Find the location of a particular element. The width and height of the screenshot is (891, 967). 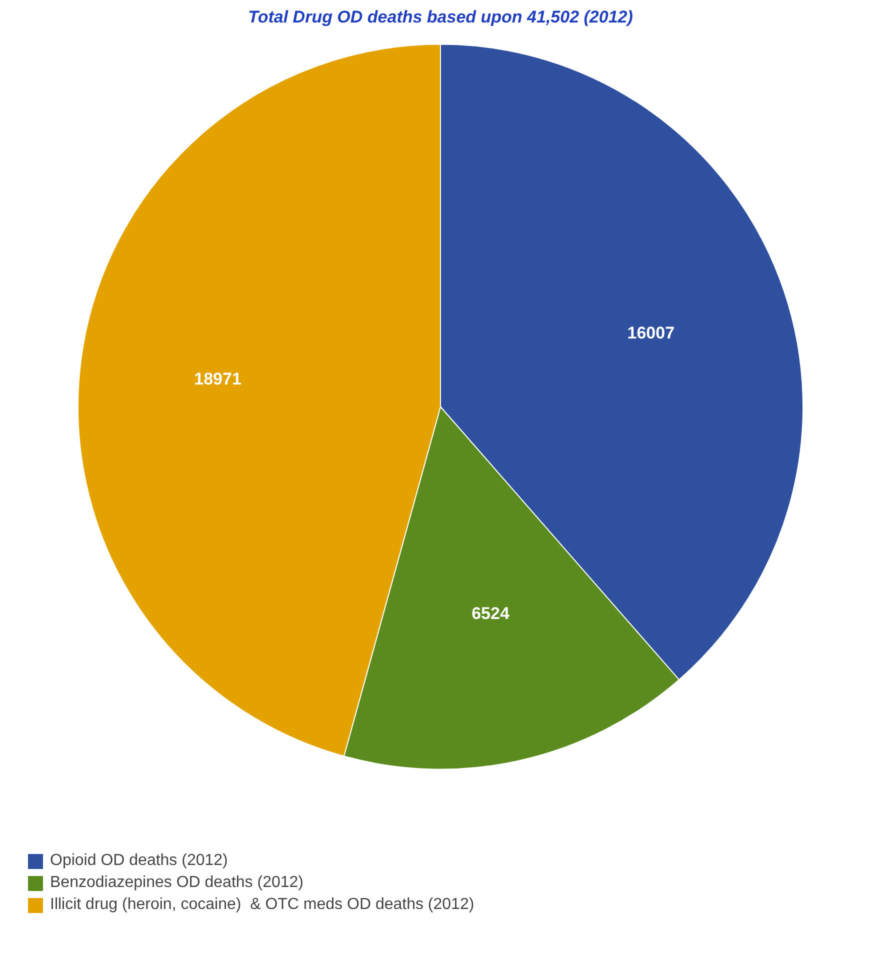

legend-label: Benzodiazepines OD deaths (2012) is located at coordinates (177, 883).